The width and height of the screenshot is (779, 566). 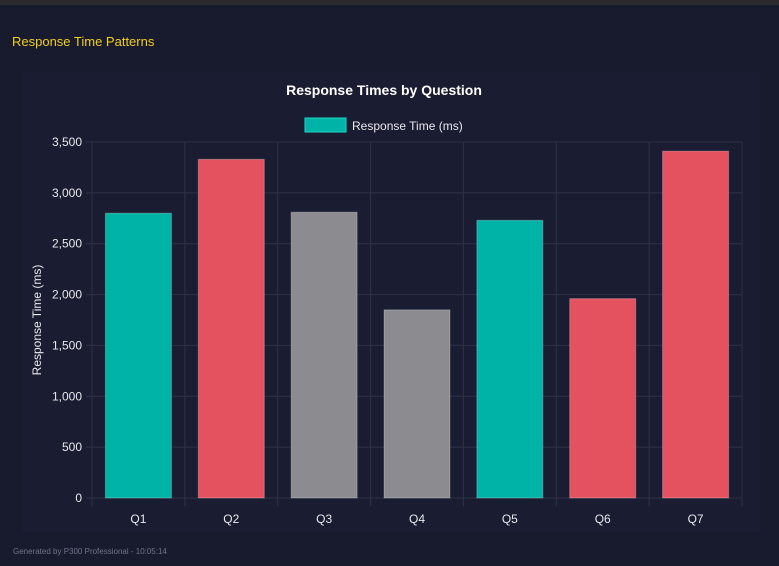 I want to click on legend-label: Response Time (ms), so click(x=407, y=126).